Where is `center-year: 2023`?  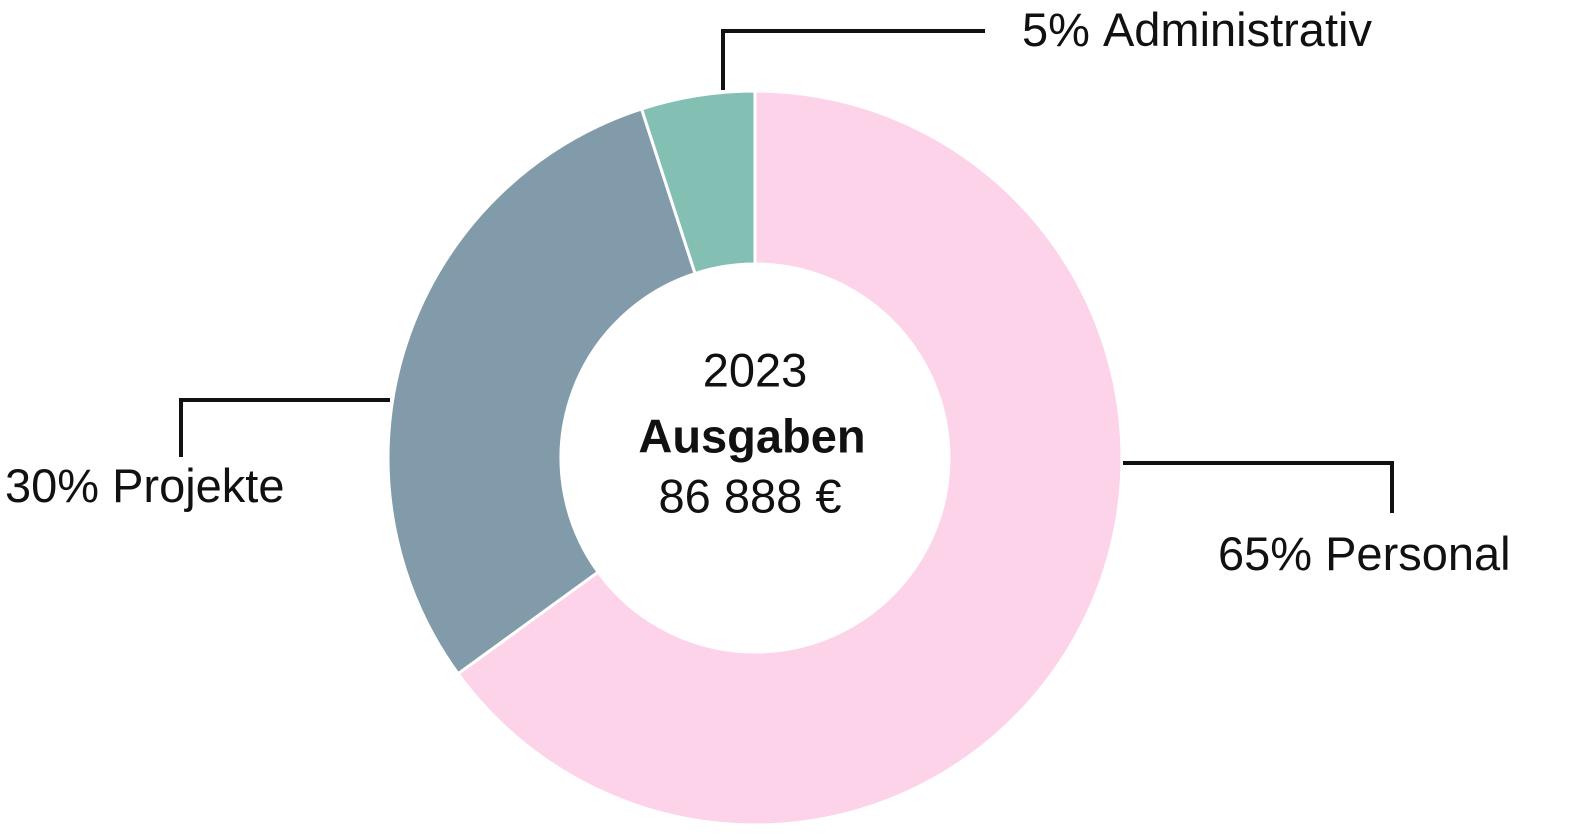 center-year: 2023 is located at coordinates (755, 369).